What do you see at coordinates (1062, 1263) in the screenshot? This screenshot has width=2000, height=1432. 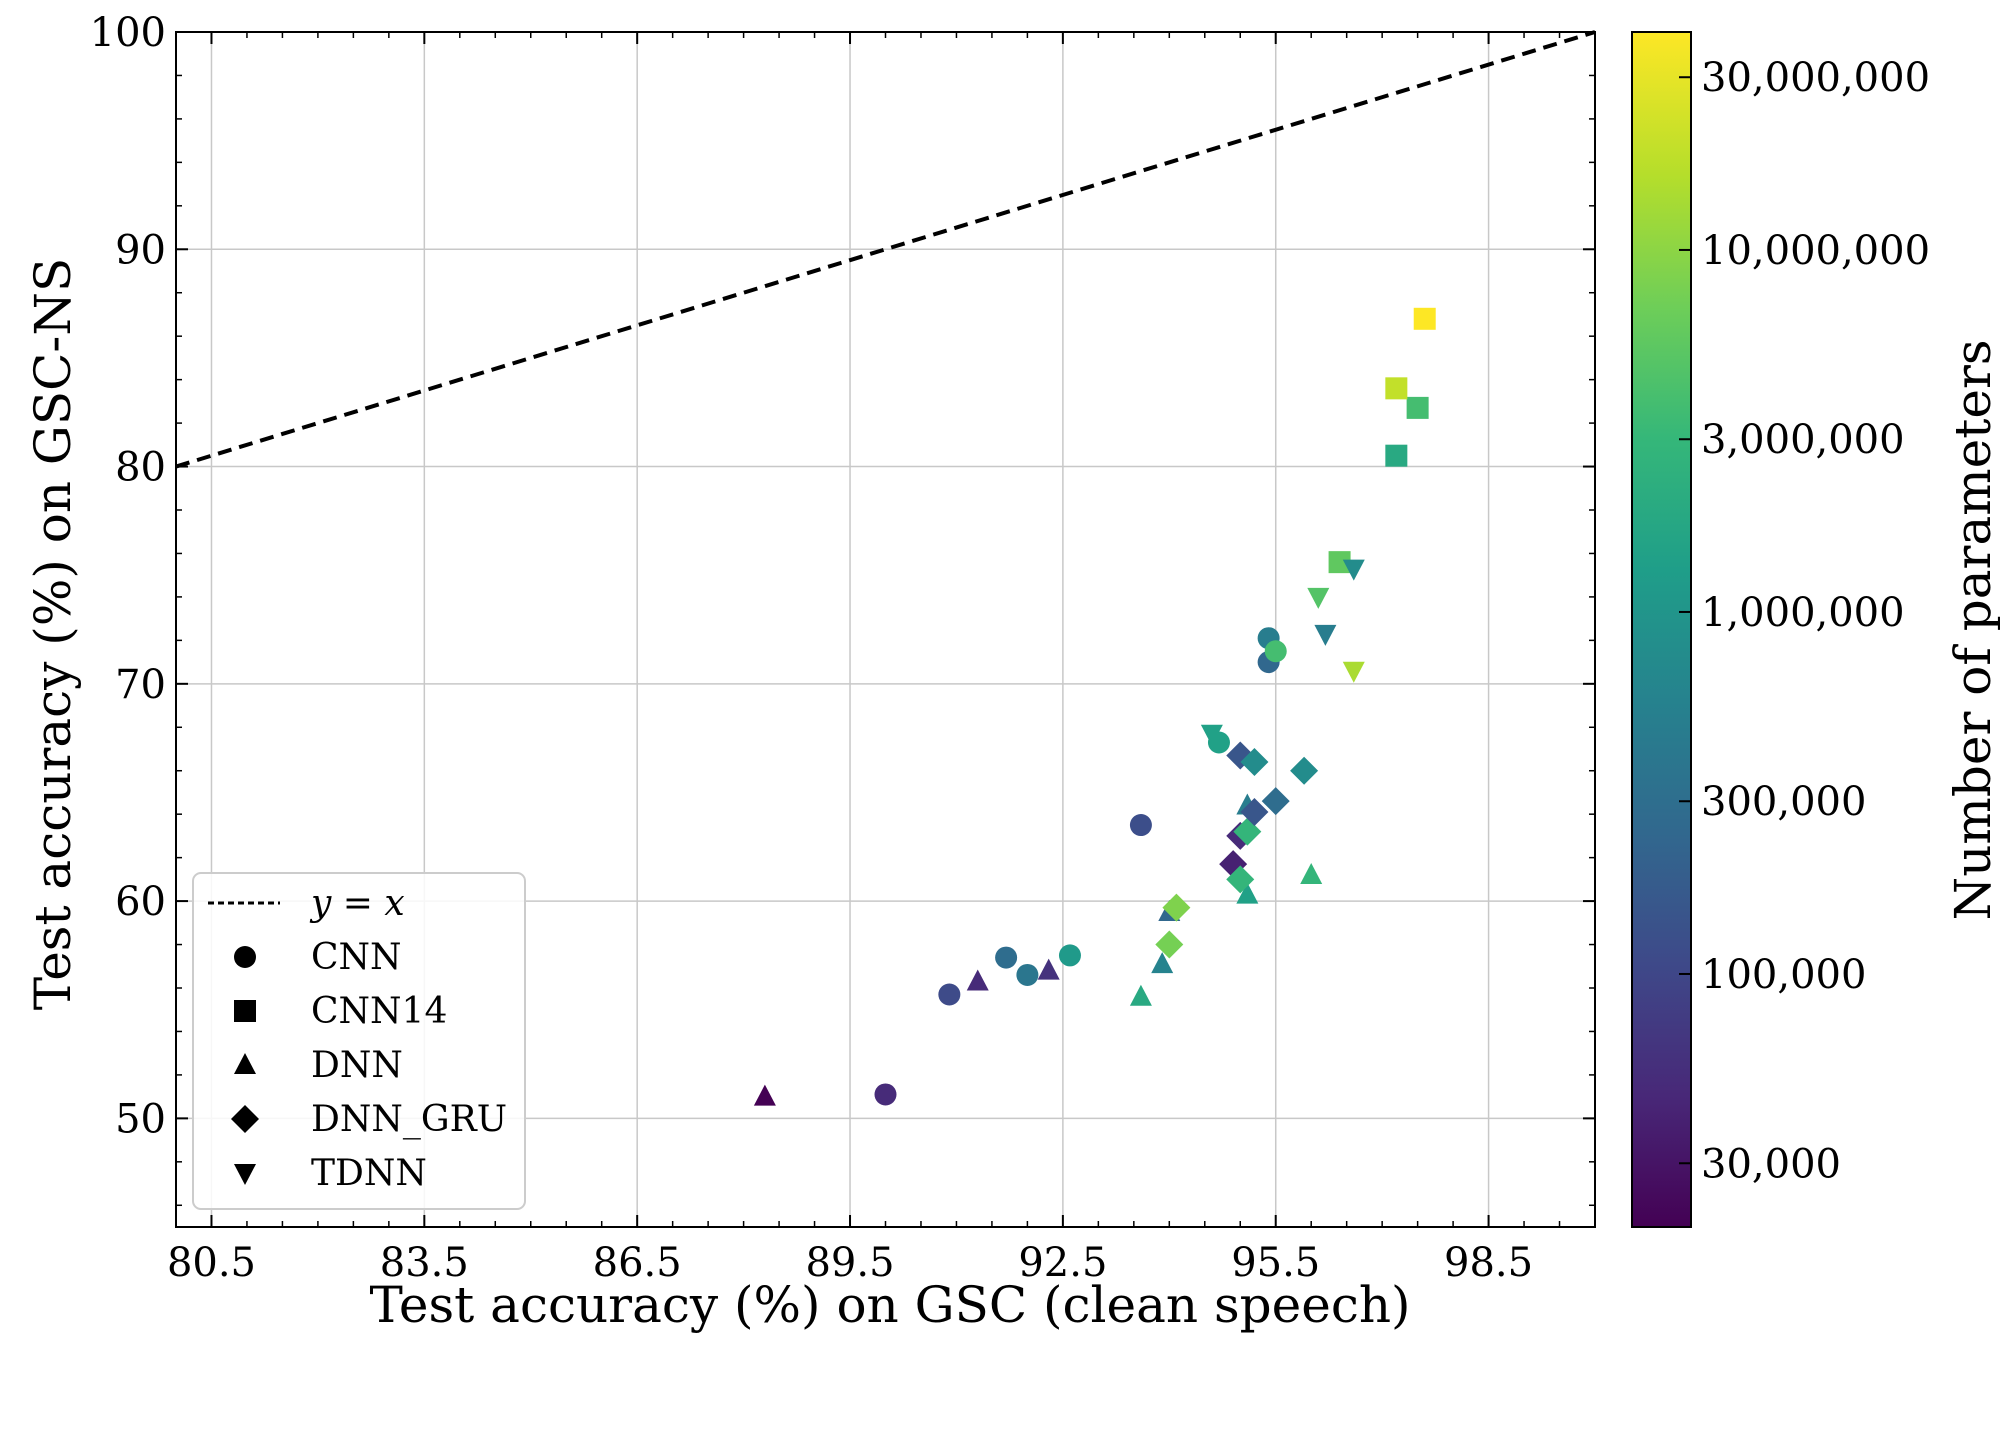 I see `x-tick-label: 92.5` at bounding box center [1062, 1263].